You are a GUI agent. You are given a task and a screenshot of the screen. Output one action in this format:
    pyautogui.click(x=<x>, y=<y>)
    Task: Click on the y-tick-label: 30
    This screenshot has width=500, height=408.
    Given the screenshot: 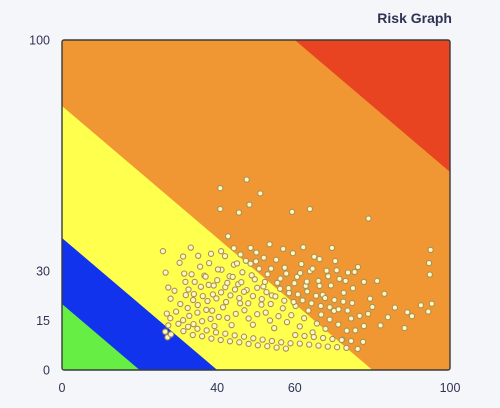 What is the action you would take?
    pyautogui.click(x=43, y=272)
    